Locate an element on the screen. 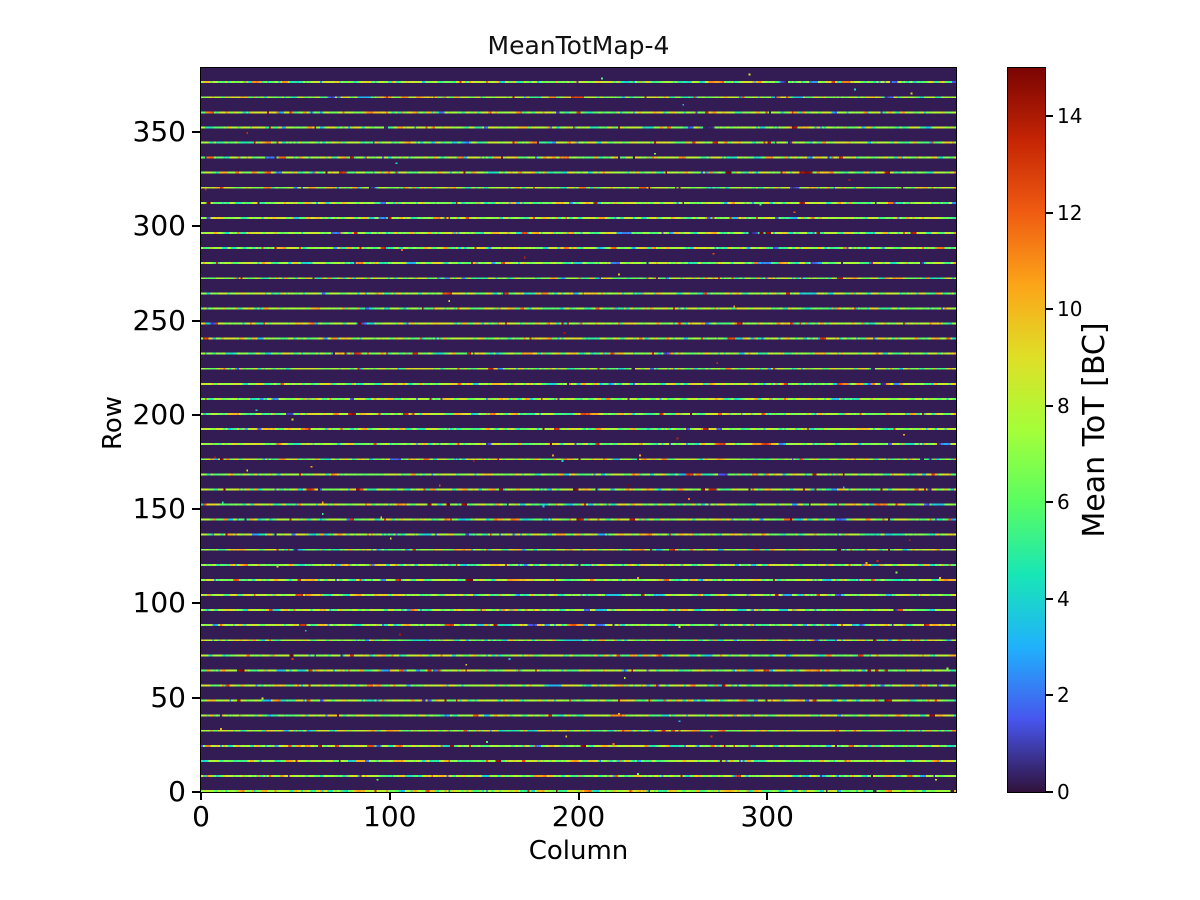 This screenshot has width=1200, height=900. colorbar-tick-label: 0 is located at coordinates (1063, 792).